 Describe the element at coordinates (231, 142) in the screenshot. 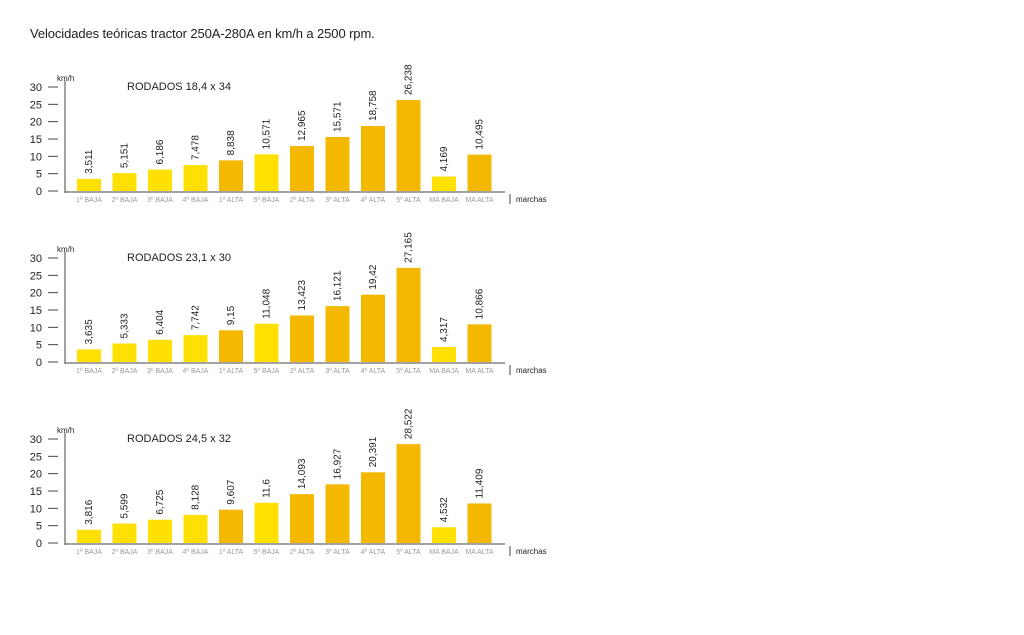

I see `data-label: 8,838` at that location.